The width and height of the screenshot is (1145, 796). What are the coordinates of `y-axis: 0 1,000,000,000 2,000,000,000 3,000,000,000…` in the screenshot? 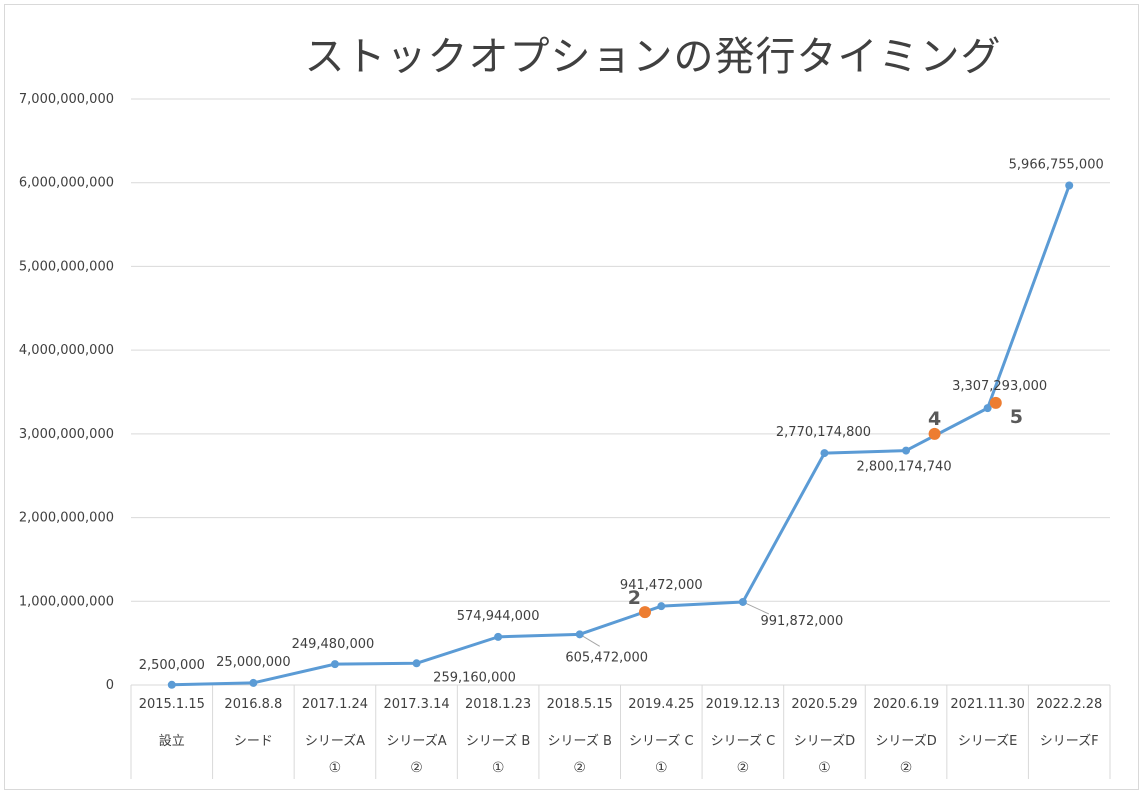 It's located at (66, 392).